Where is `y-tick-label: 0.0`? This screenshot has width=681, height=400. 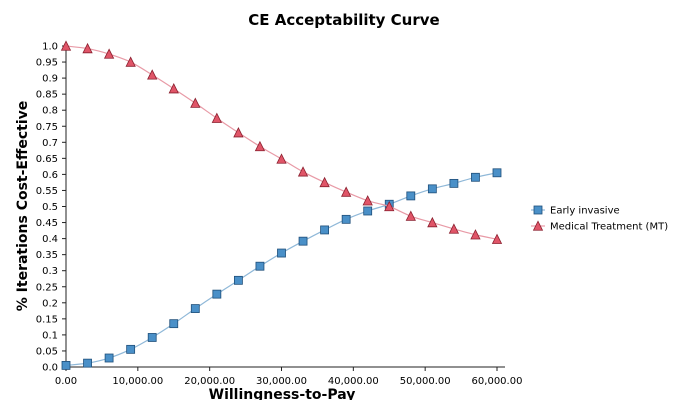
y-tick-label: 0.0 is located at coordinates (50, 368).